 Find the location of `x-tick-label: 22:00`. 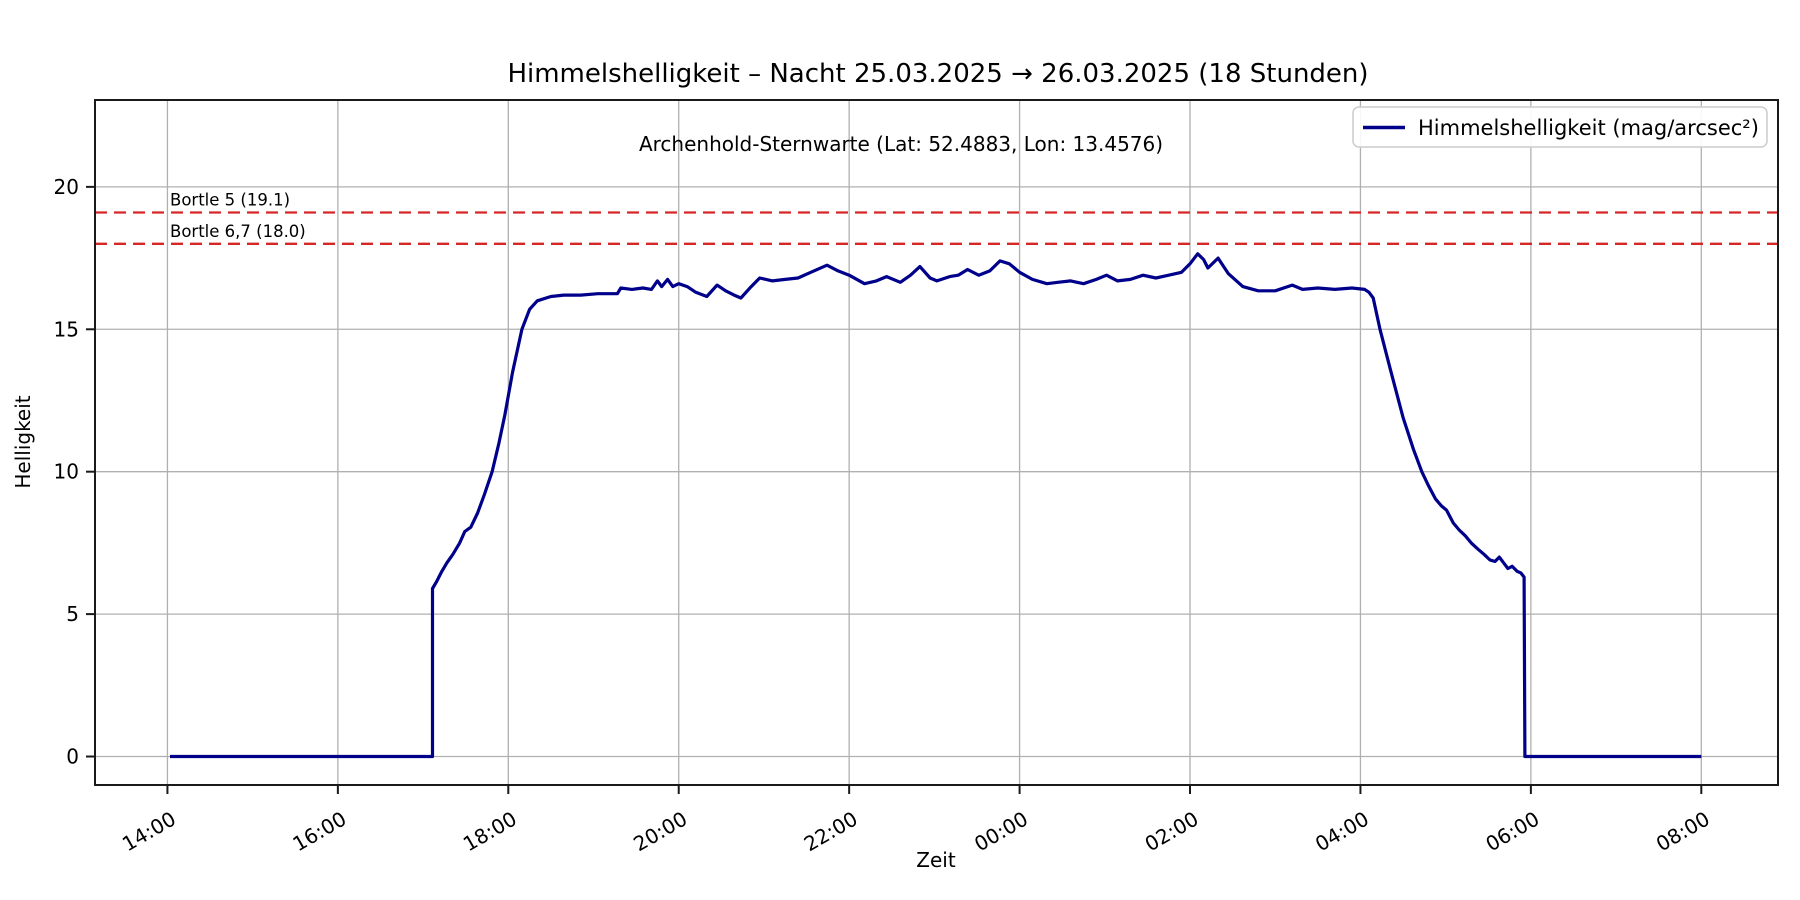

x-tick-label: 22:00 is located at coordinates (831, 832).